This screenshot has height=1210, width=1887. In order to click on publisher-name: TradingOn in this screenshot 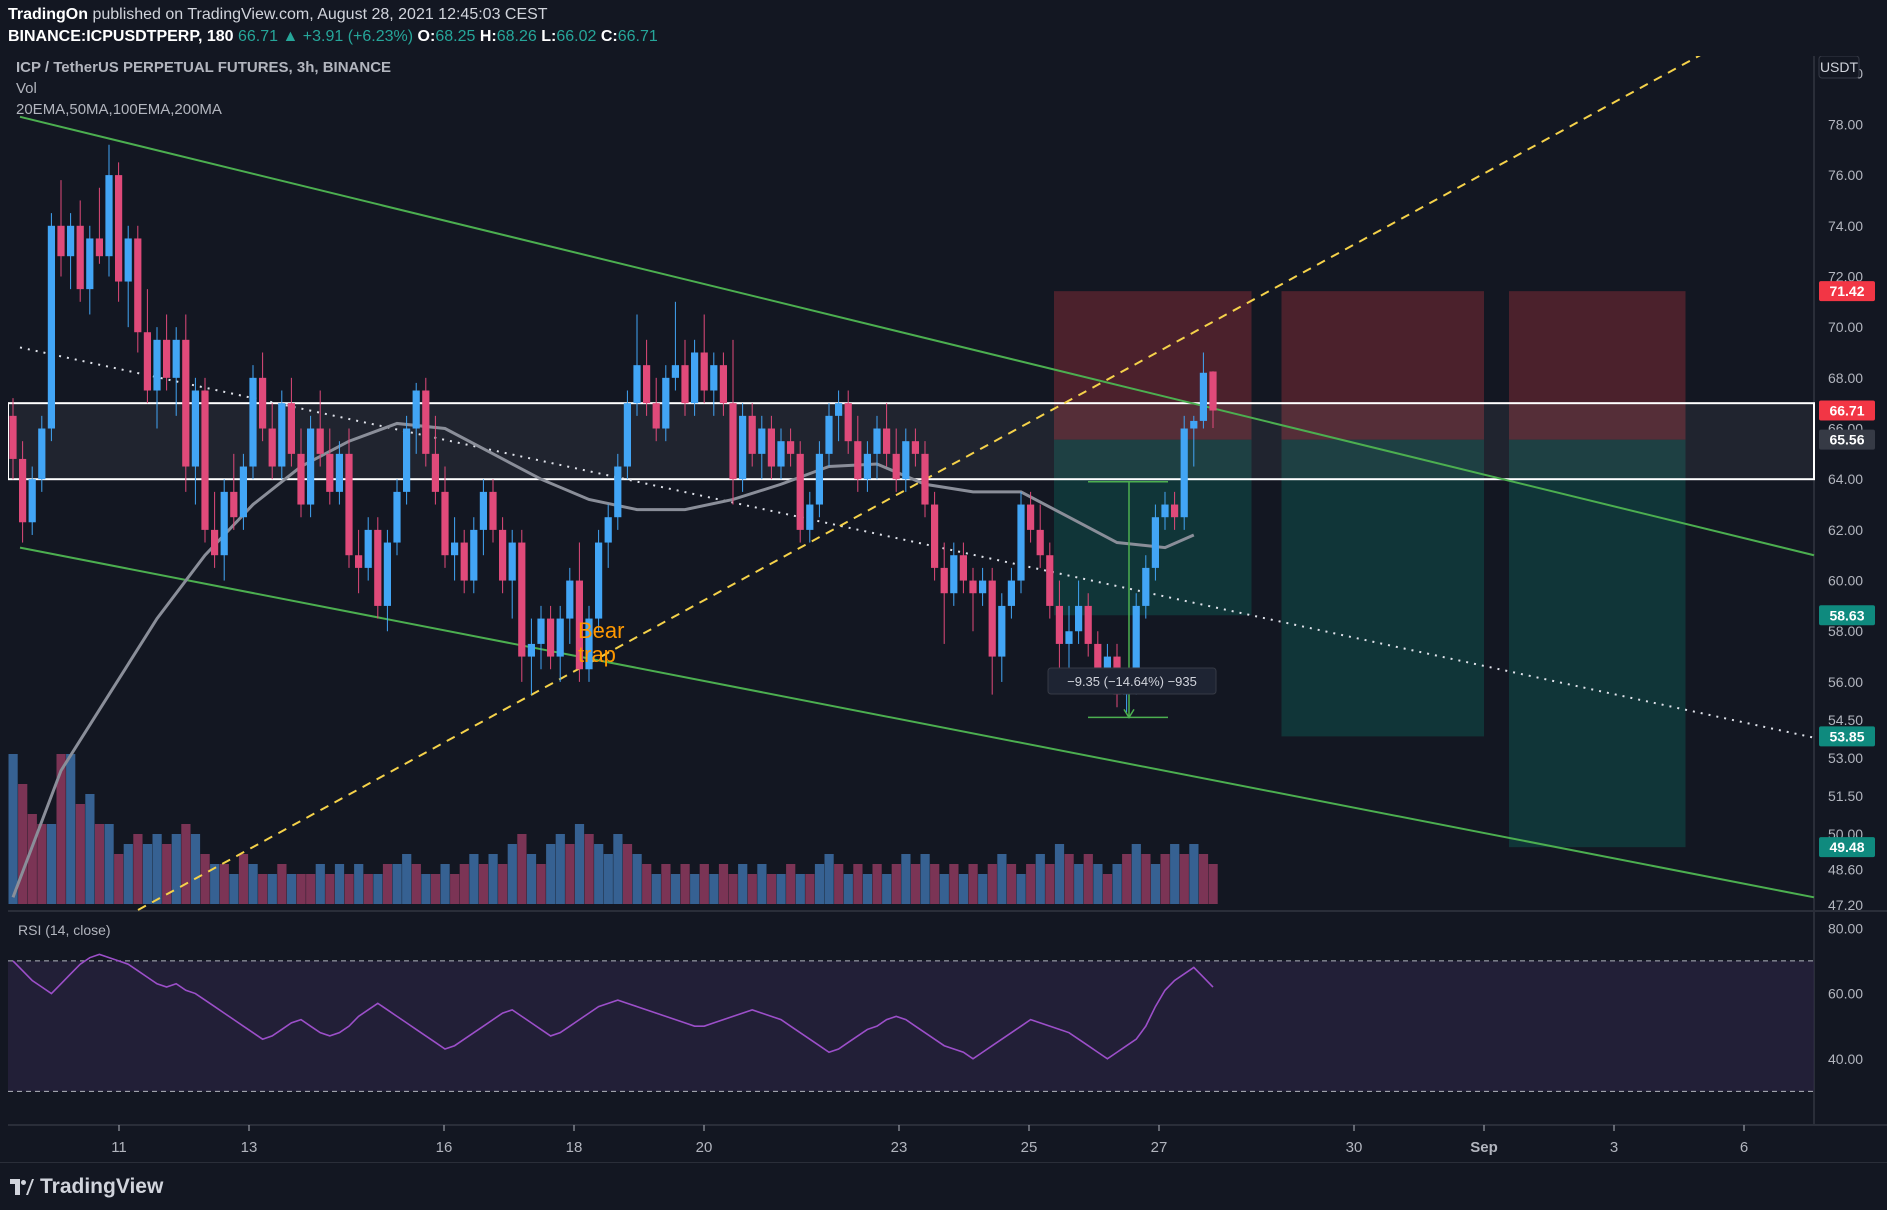, I will do `click(48, 14)`.